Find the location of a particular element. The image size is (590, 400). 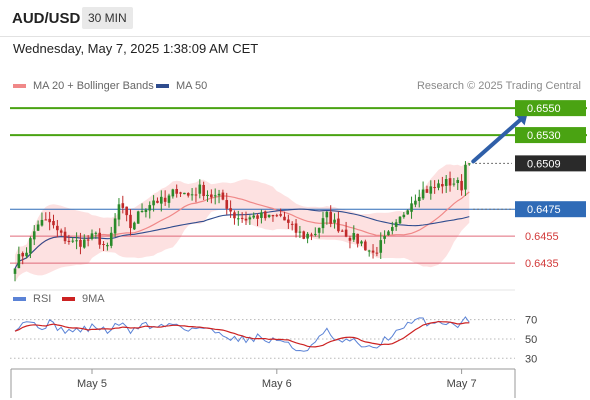

time-axis: May 5 May 6 May 7 is located at coordinates (263, 383).